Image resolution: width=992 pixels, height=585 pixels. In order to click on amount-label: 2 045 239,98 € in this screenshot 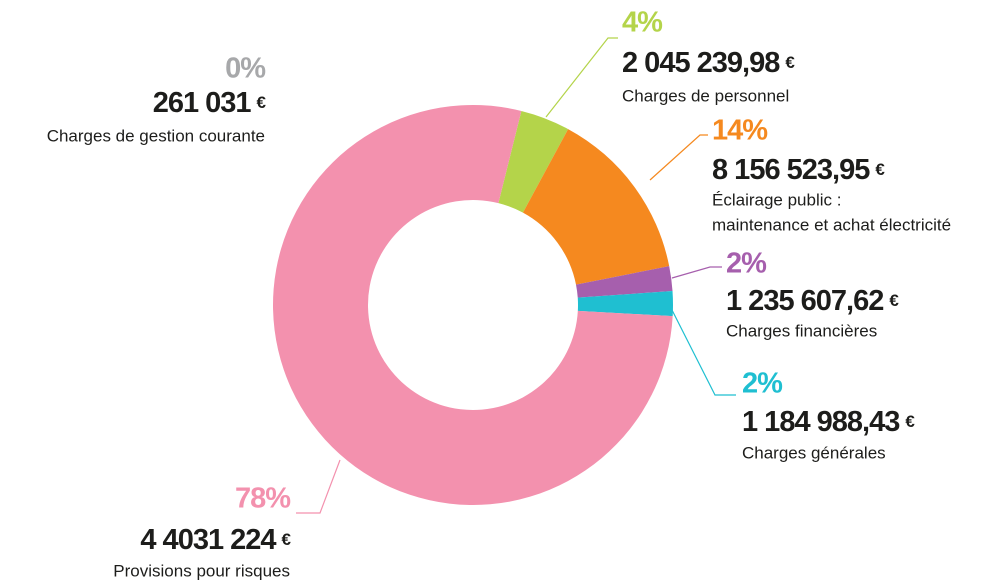, I will do `click(708, 63)`.